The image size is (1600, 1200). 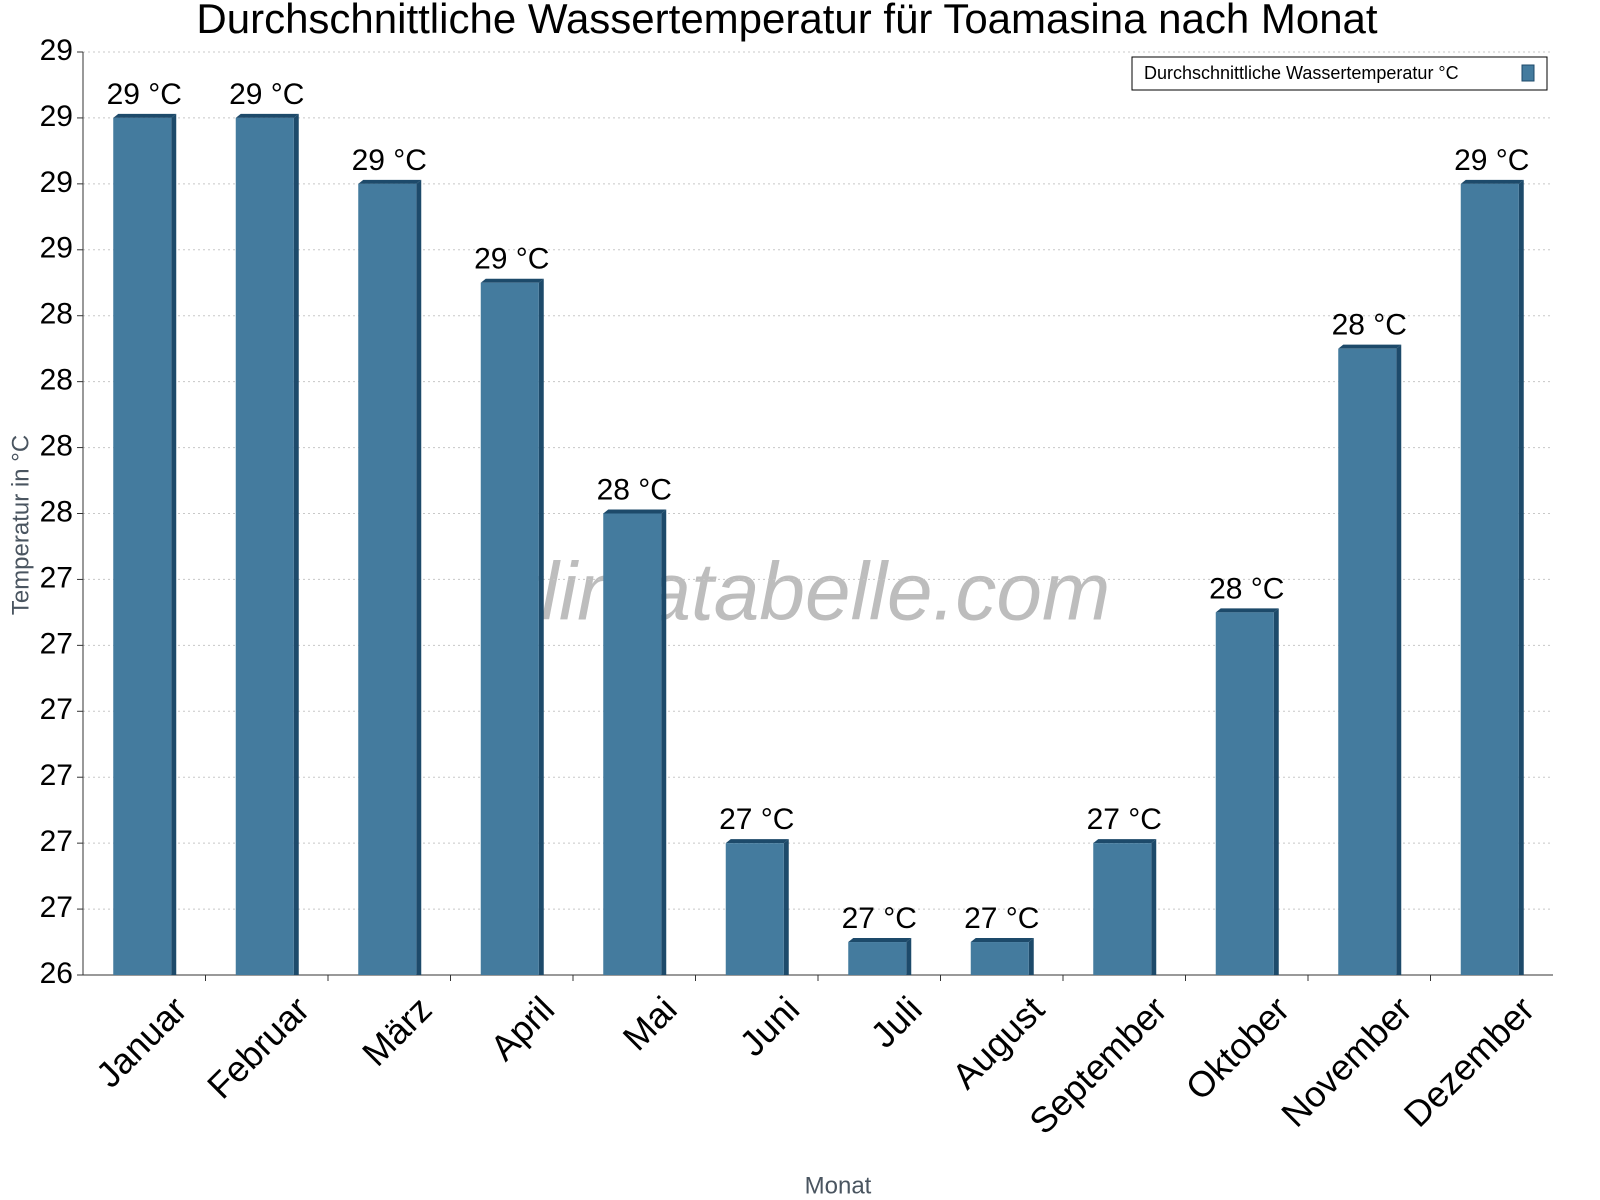 I want to click on legend: Durchschnittliche Wassertemperatur °C, so click(x=1339, y=73).